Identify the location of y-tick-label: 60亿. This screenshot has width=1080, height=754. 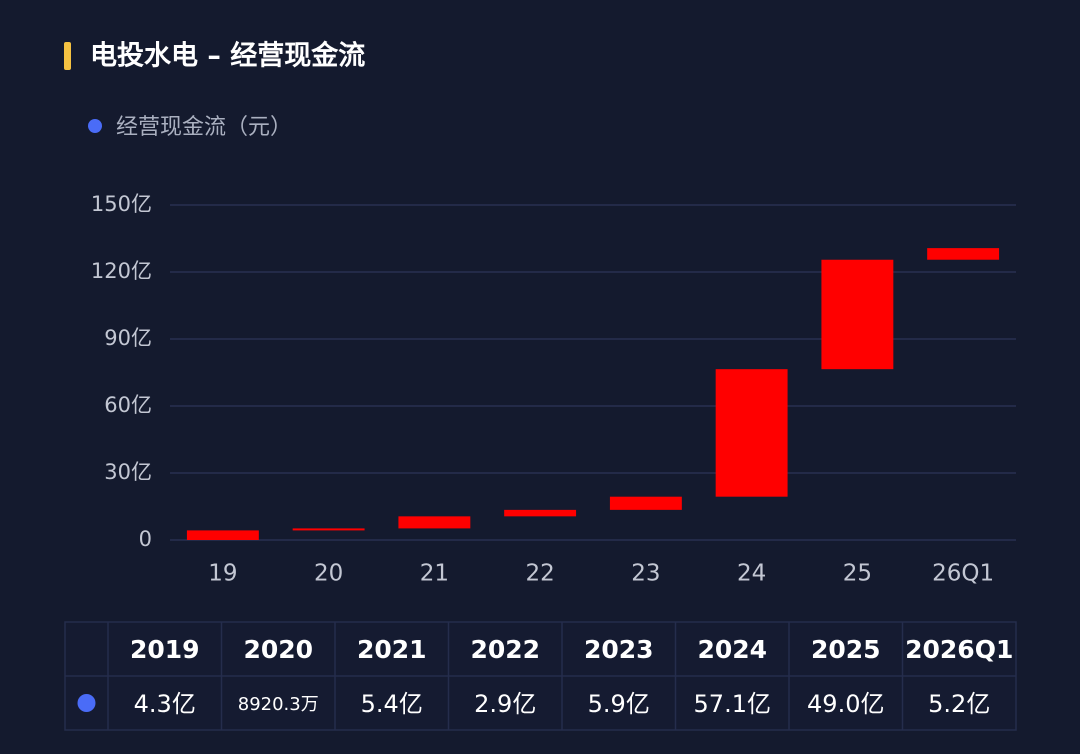
(128, 405).